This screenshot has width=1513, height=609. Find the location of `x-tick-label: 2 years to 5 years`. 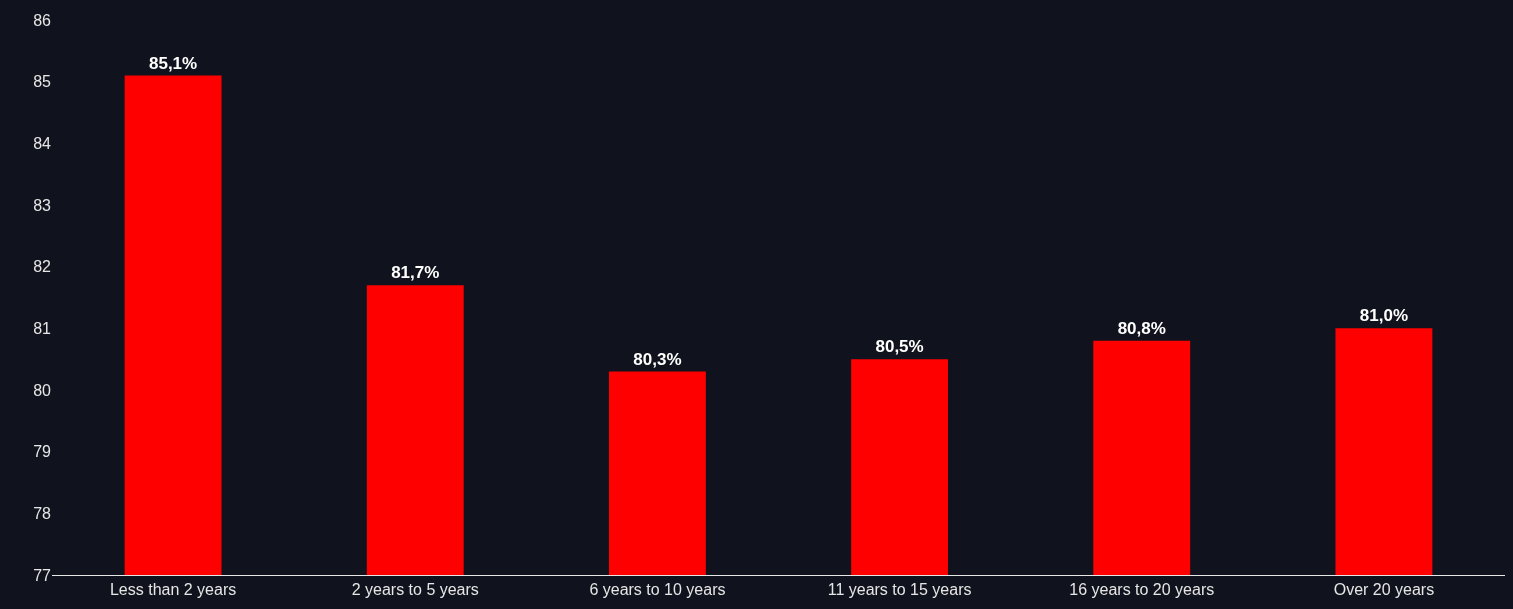

x-tick-label: 2 years to 5 years is located at coordinates (415, 590).